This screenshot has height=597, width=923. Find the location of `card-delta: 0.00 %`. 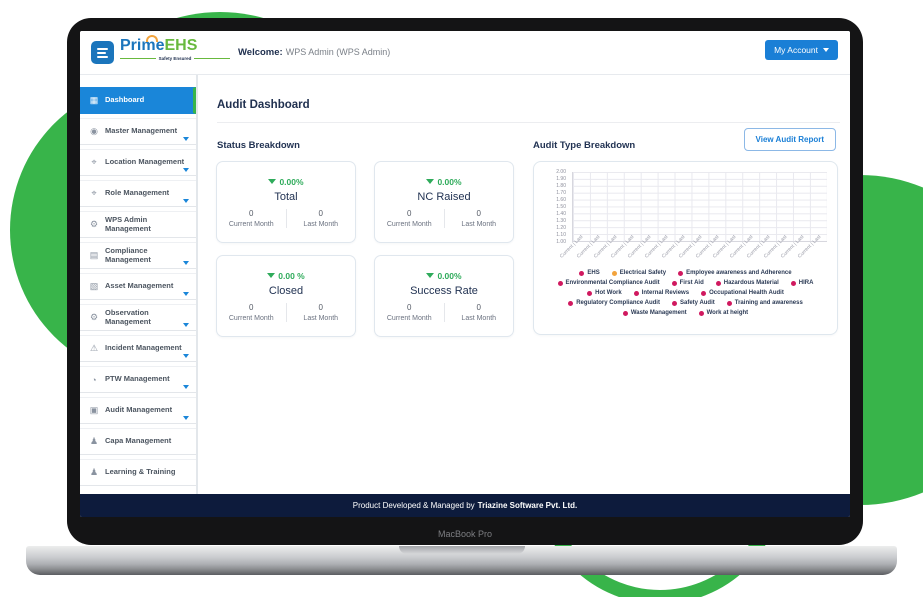

card-delta: 0.00 % is located at coordinates (286, 276).